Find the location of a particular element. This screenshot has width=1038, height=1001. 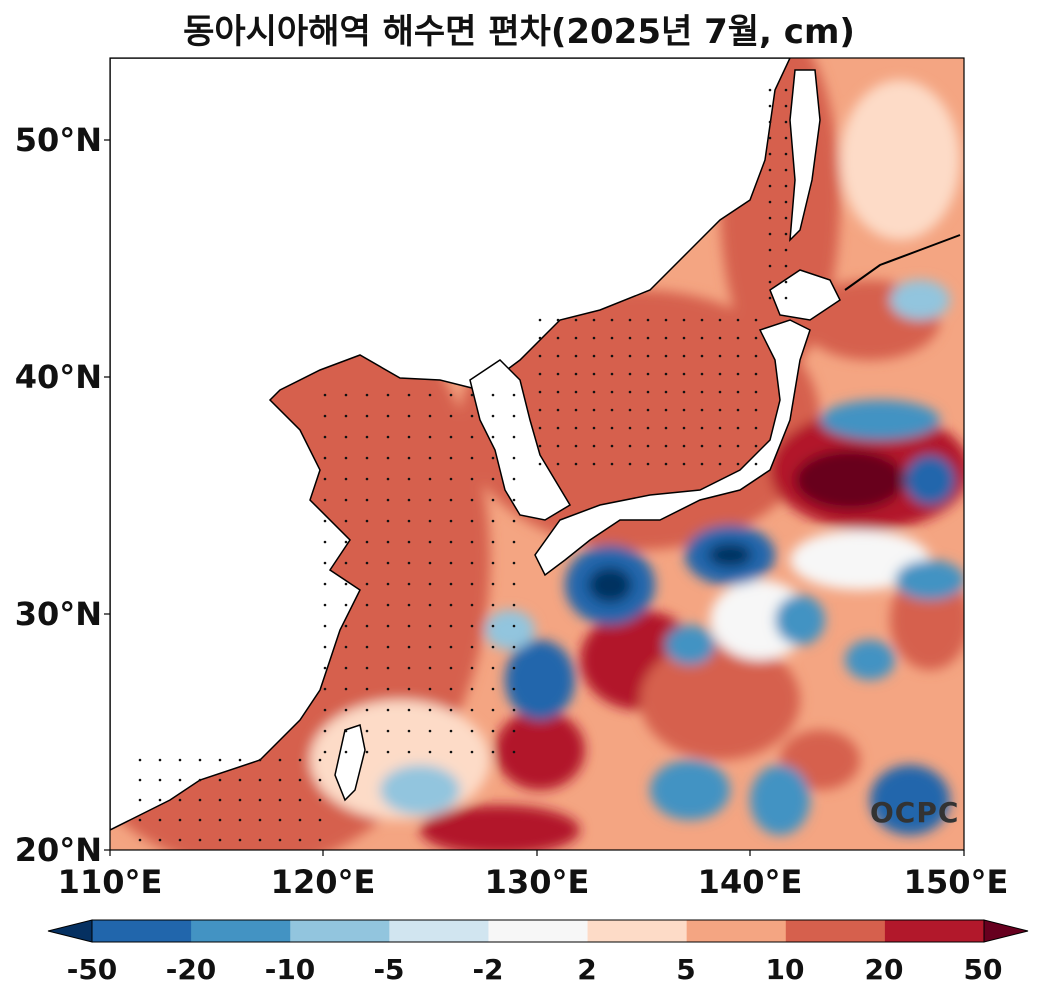

korean-peninsula is located at coordinates (520, 440).